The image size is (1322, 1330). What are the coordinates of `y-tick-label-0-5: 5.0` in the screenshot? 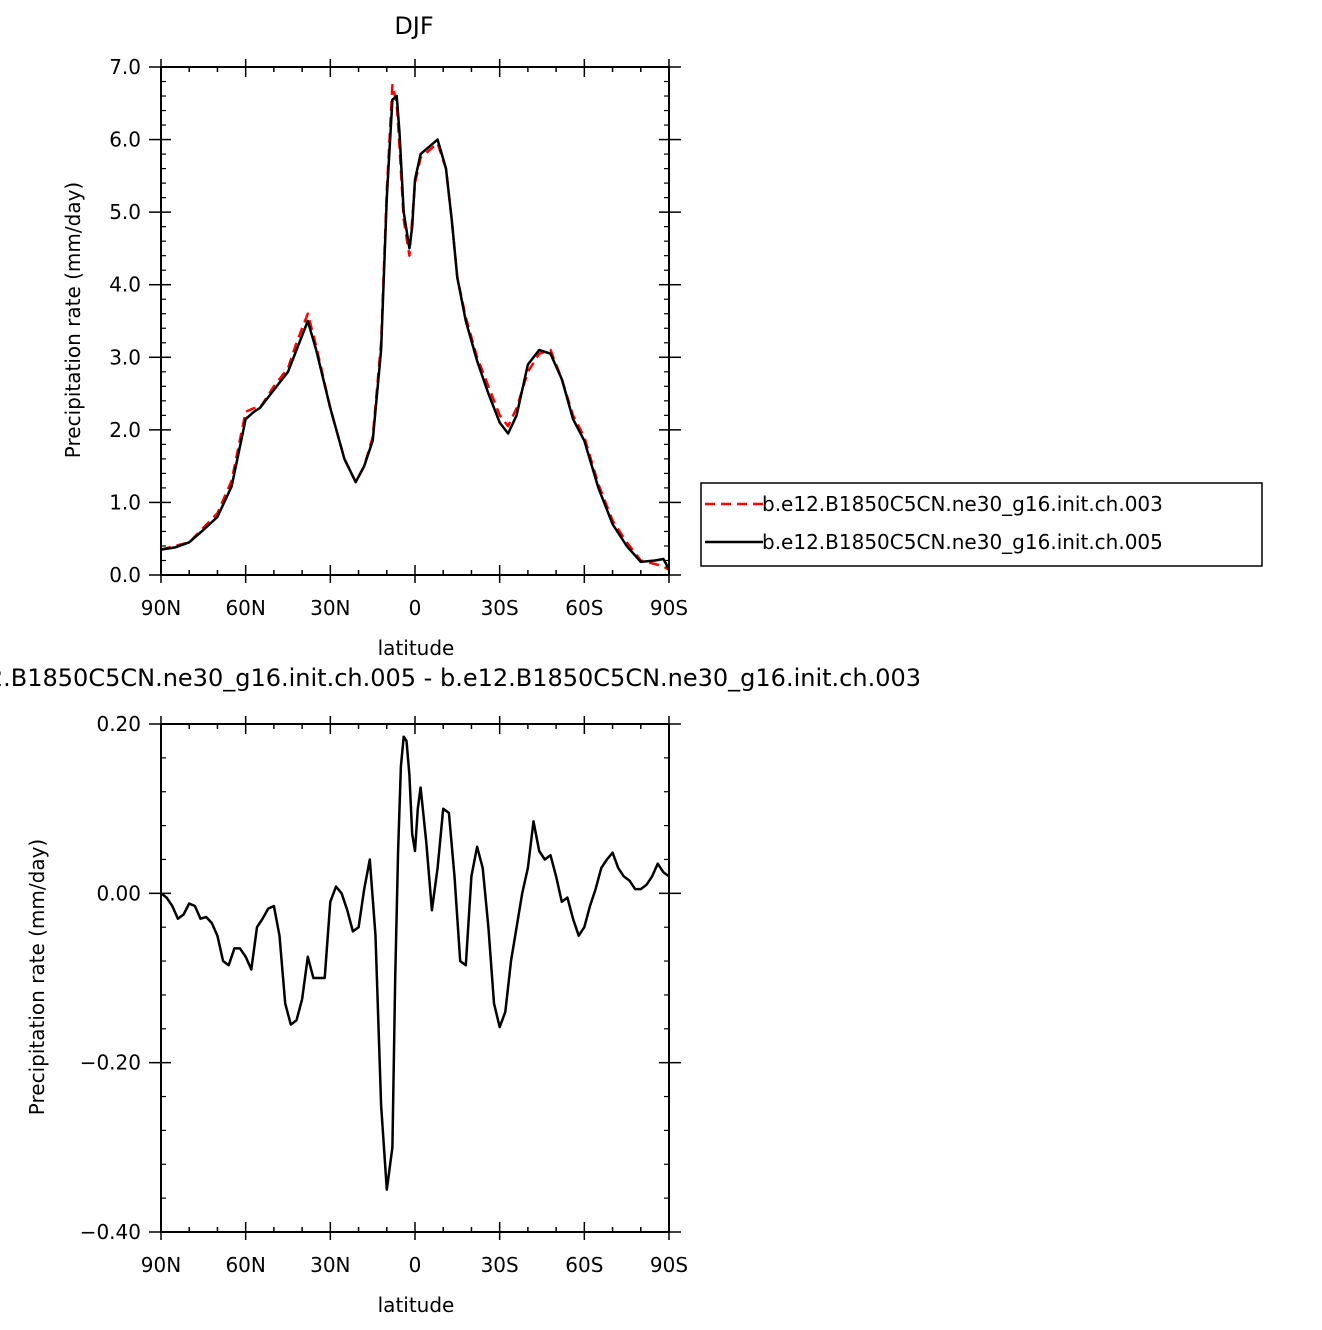 It's located at (125, 212).